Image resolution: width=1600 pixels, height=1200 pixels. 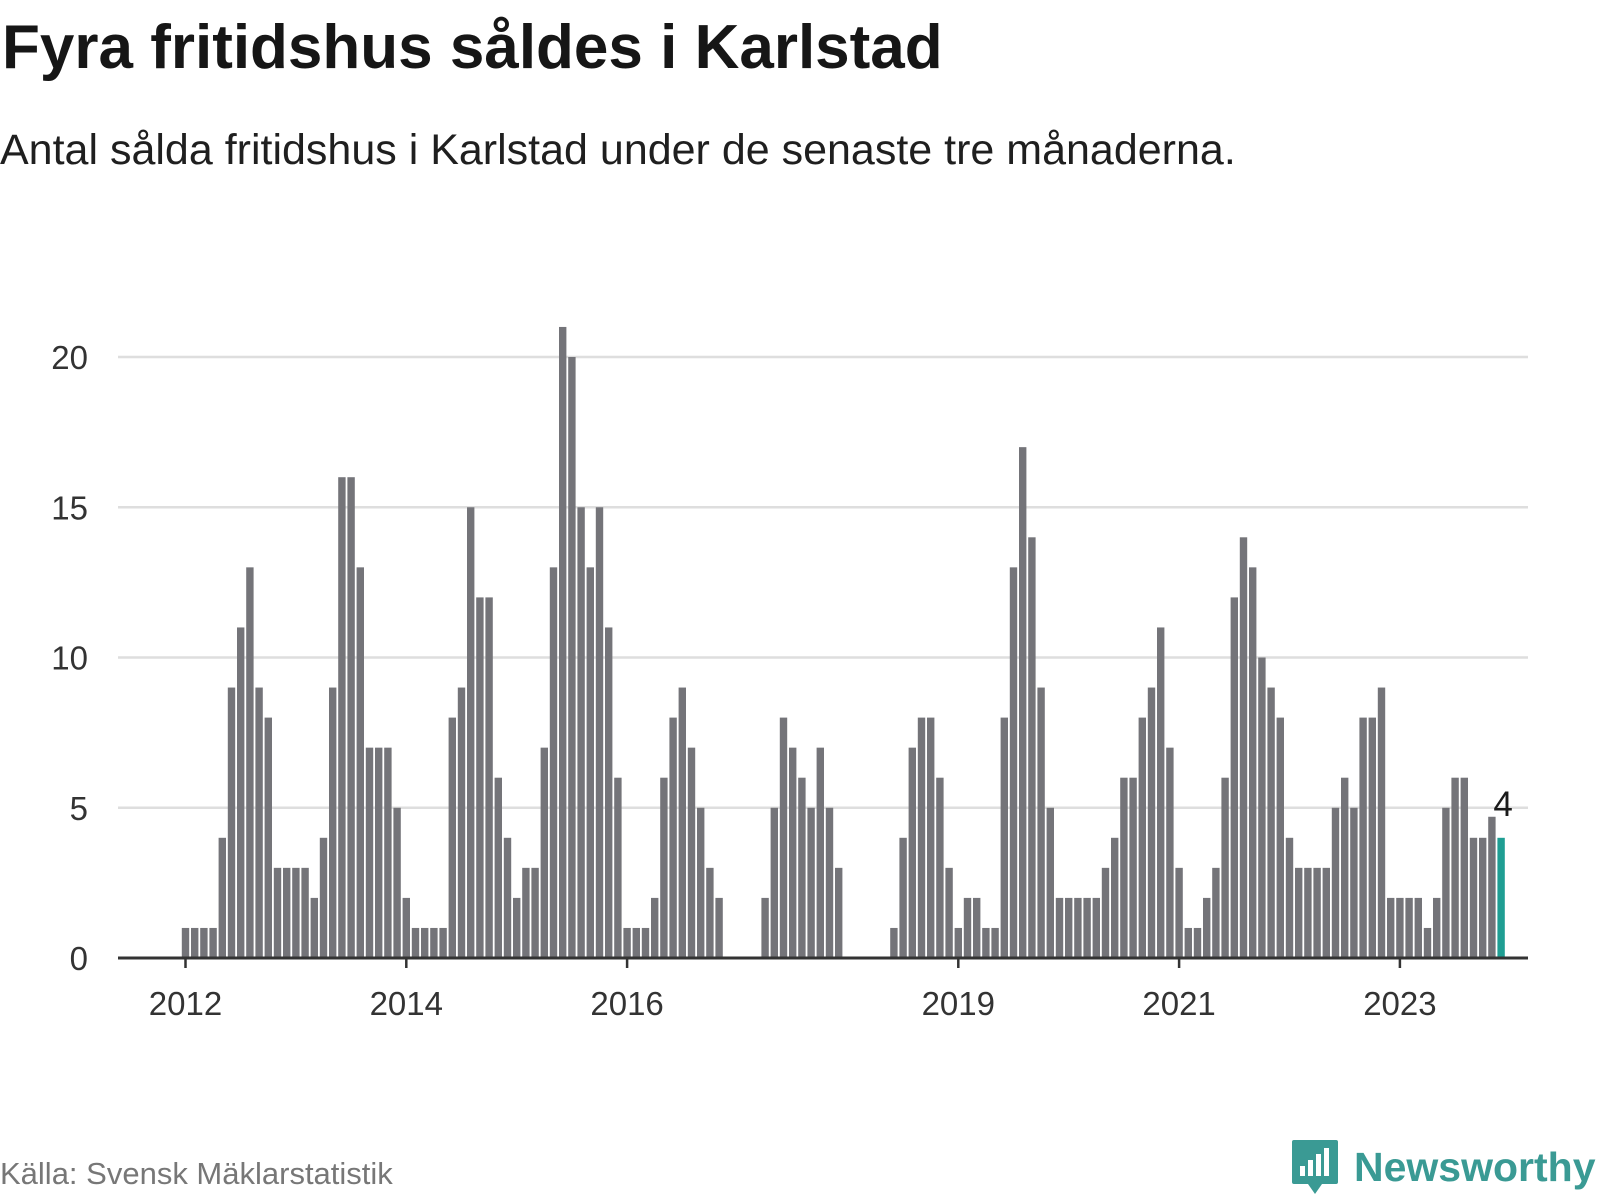 What do you see at coordinates (823, 962) in the screenshot?
I see `axes` at bounding box center [823, 962].